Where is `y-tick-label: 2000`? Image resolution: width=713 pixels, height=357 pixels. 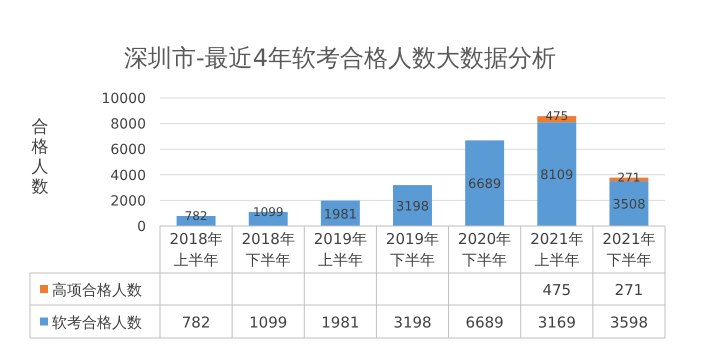 y-tick-label: 2000 is located at coordinates (128, 201).